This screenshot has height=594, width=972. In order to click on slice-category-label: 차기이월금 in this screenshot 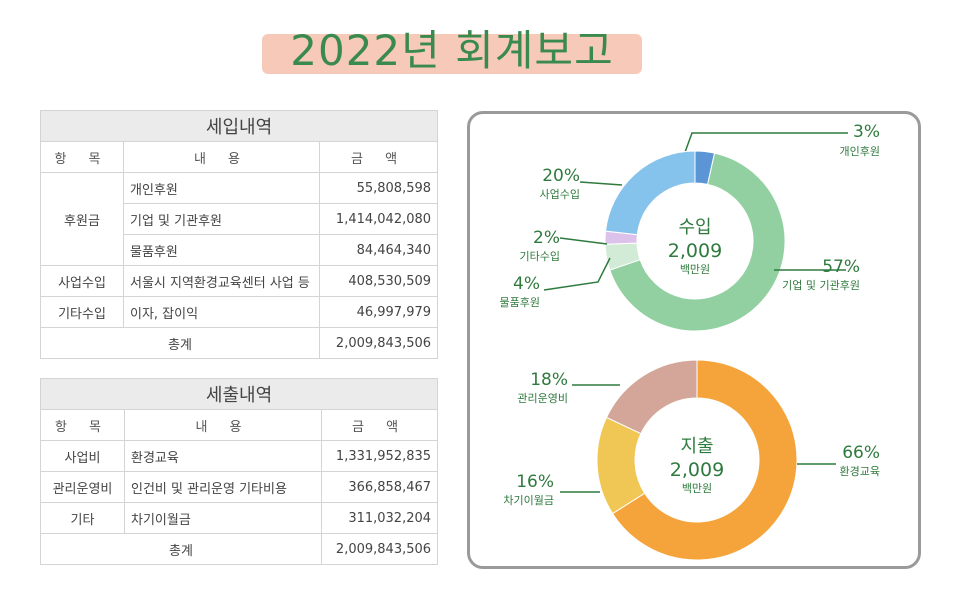, I will do `click(528, 500)`.